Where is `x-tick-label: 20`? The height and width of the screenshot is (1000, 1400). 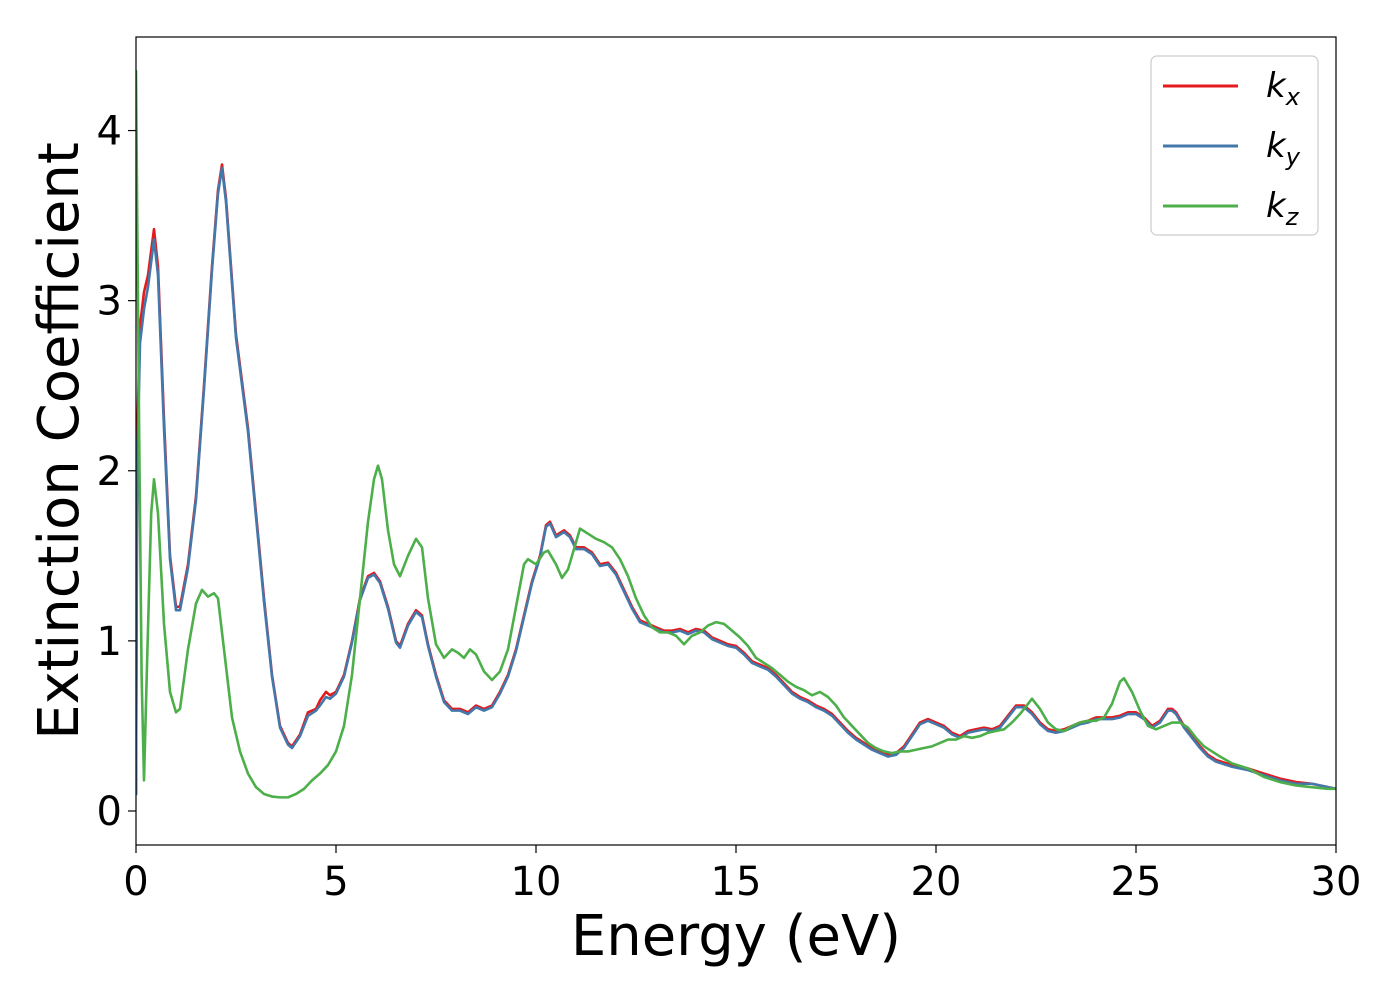
x-tick-label: 20 is located at coordinates (936, 882).